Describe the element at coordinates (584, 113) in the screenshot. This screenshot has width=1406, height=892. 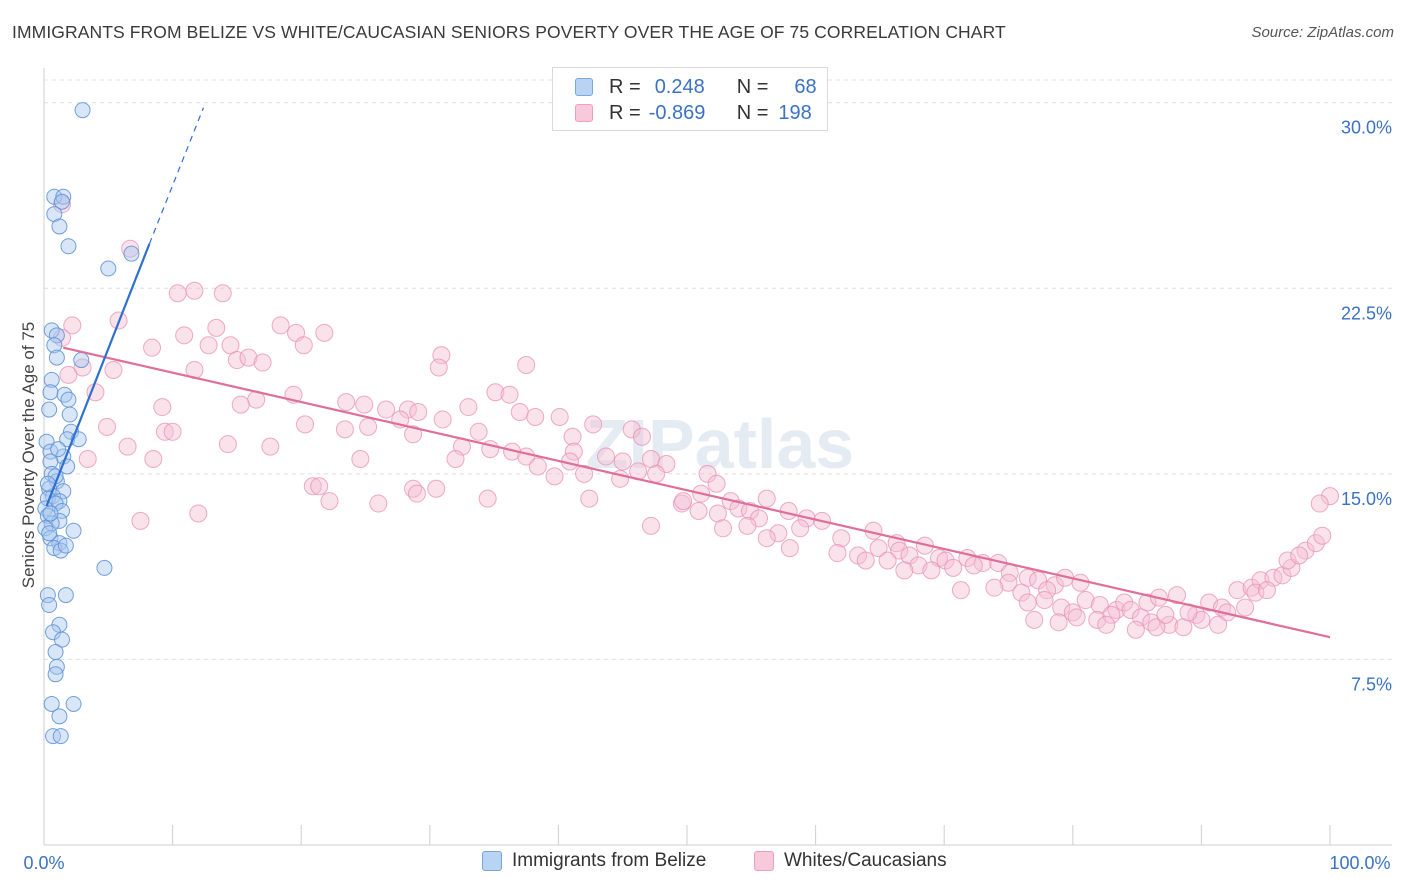
I see `legend-swatch-pink` at that location.